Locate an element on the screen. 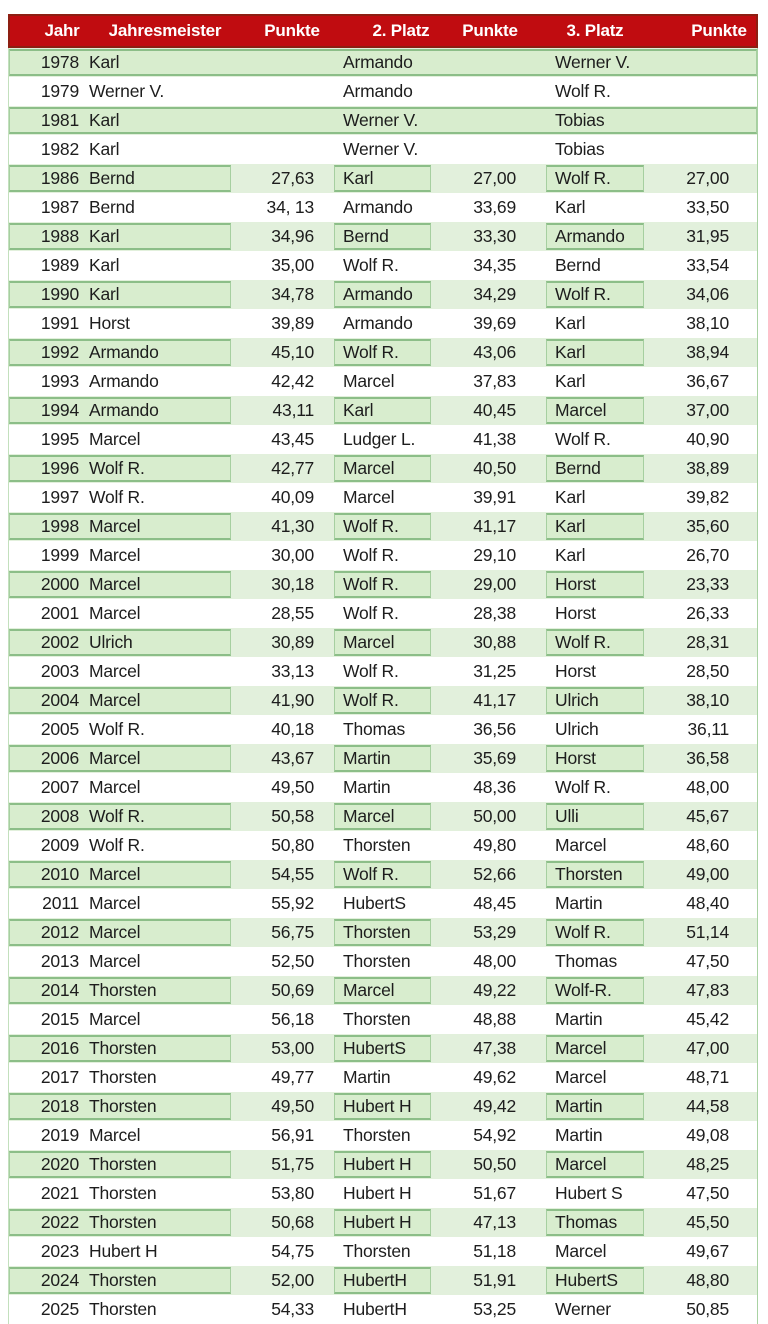 The height and width of the screenshot is (1324, 768). cell-champion: Armando is located at coordinates (124, 410).